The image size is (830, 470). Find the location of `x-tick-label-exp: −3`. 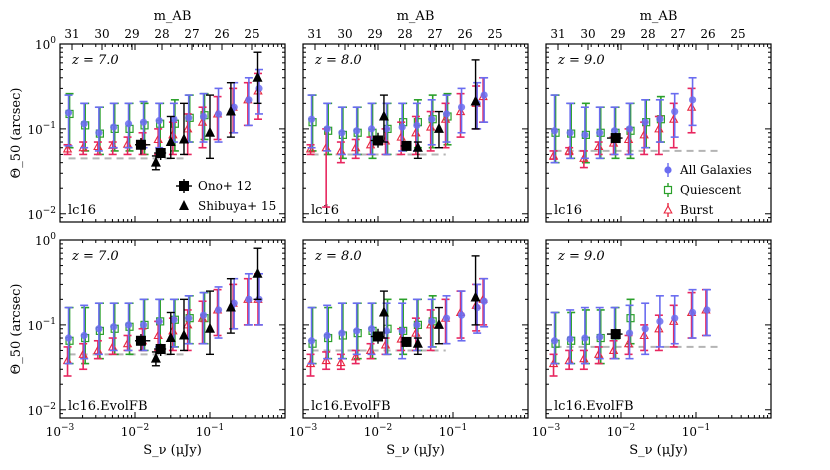

x-tick-label-exp: −3 is located at coordinates (311, 428).